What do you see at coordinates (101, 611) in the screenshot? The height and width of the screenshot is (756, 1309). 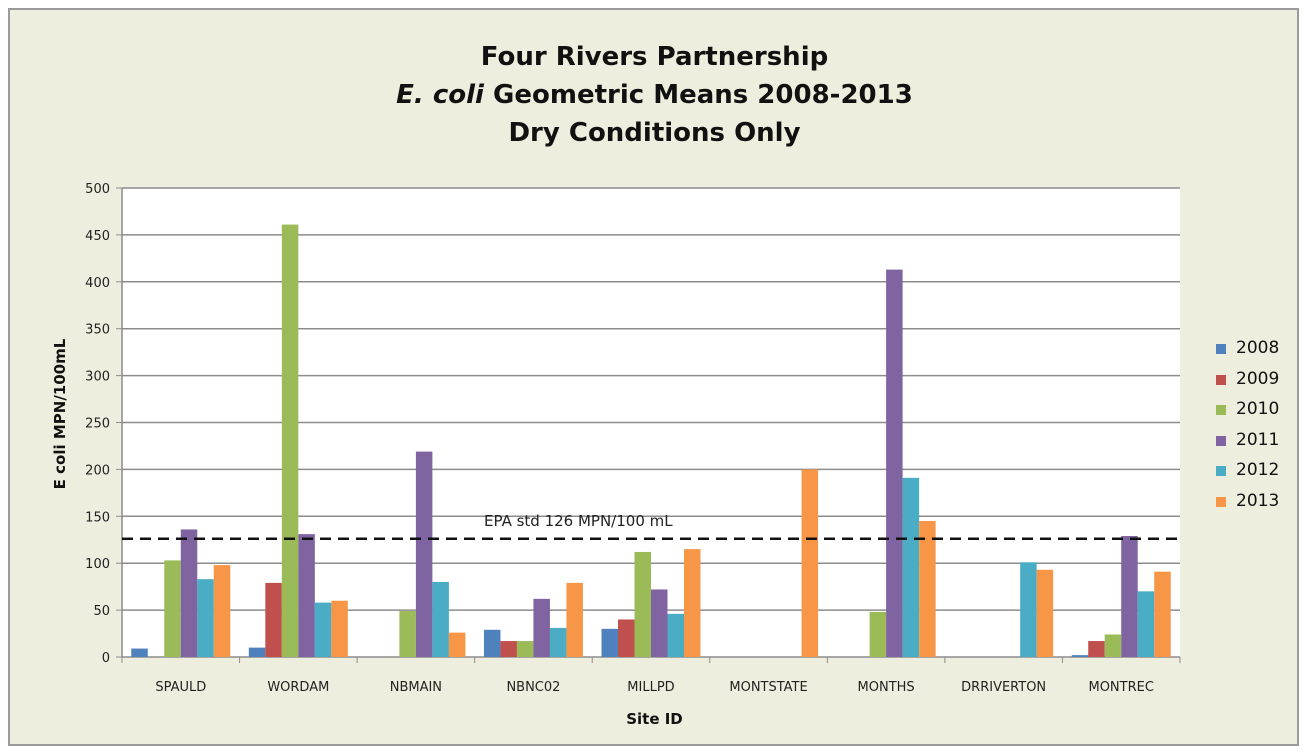 I see `y-tick-label: 50` at bounding box center [101, 611].